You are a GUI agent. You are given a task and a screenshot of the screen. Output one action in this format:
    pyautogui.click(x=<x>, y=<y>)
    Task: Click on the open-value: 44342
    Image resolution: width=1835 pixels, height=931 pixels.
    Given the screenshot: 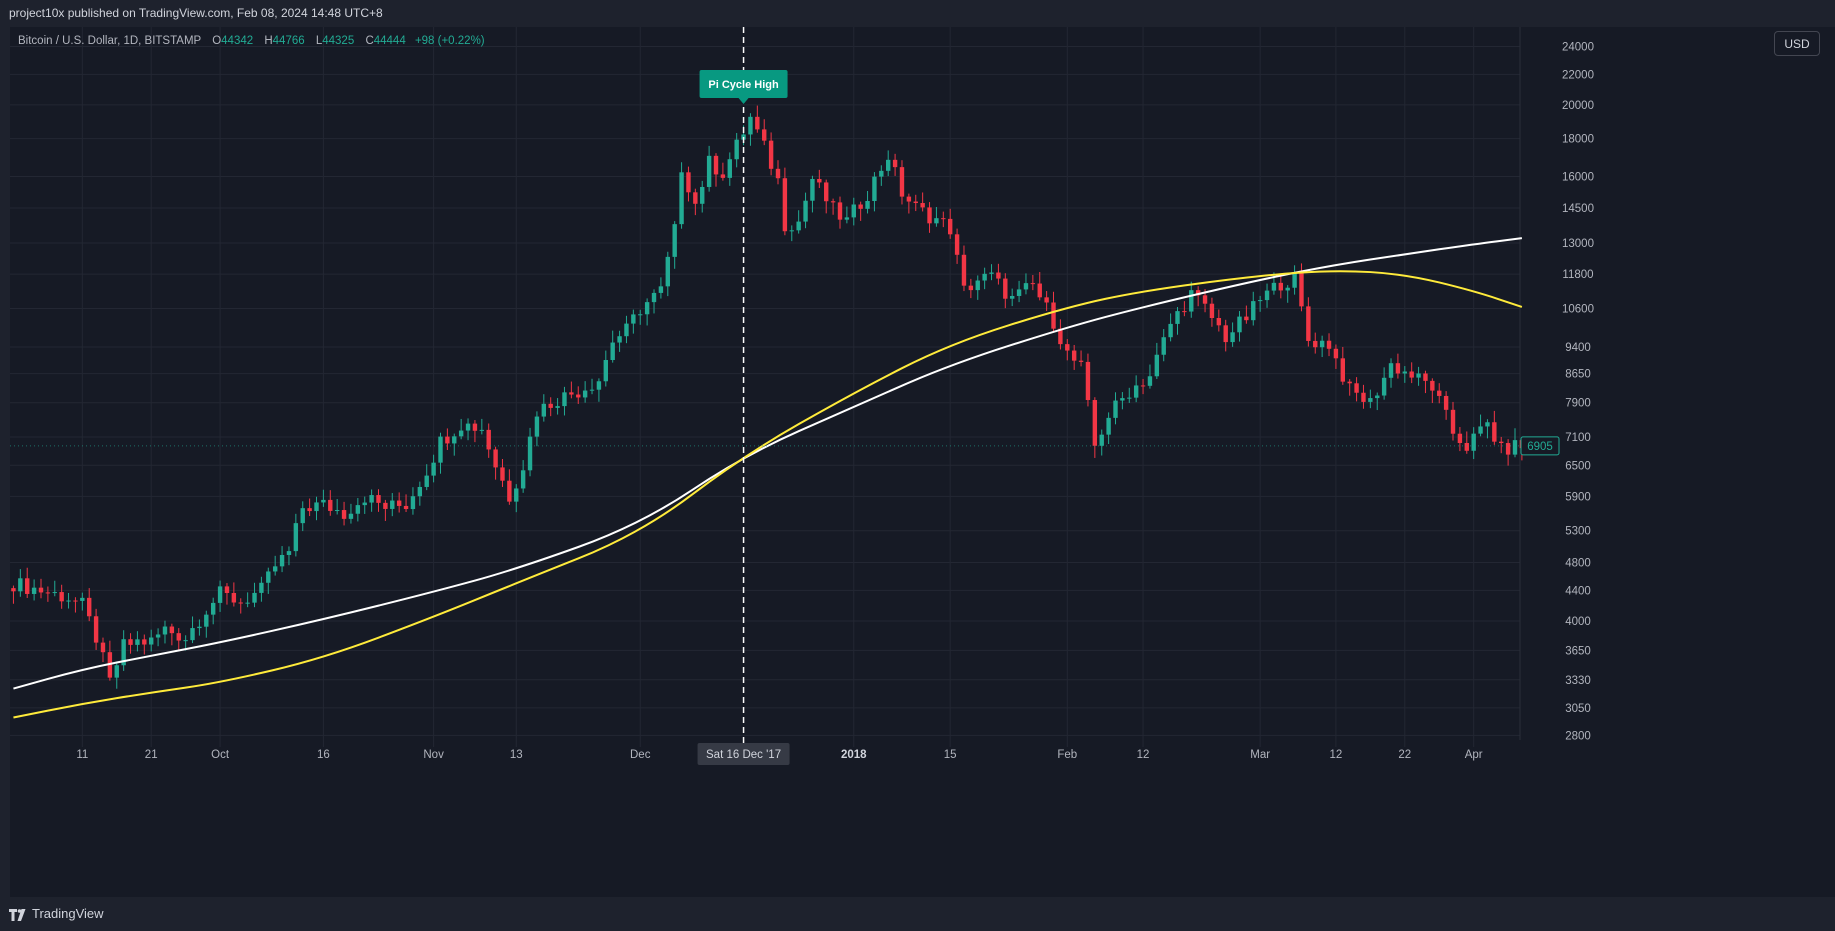 What is the action you would take?
    pyautogui.click(x=237, y=41)
    